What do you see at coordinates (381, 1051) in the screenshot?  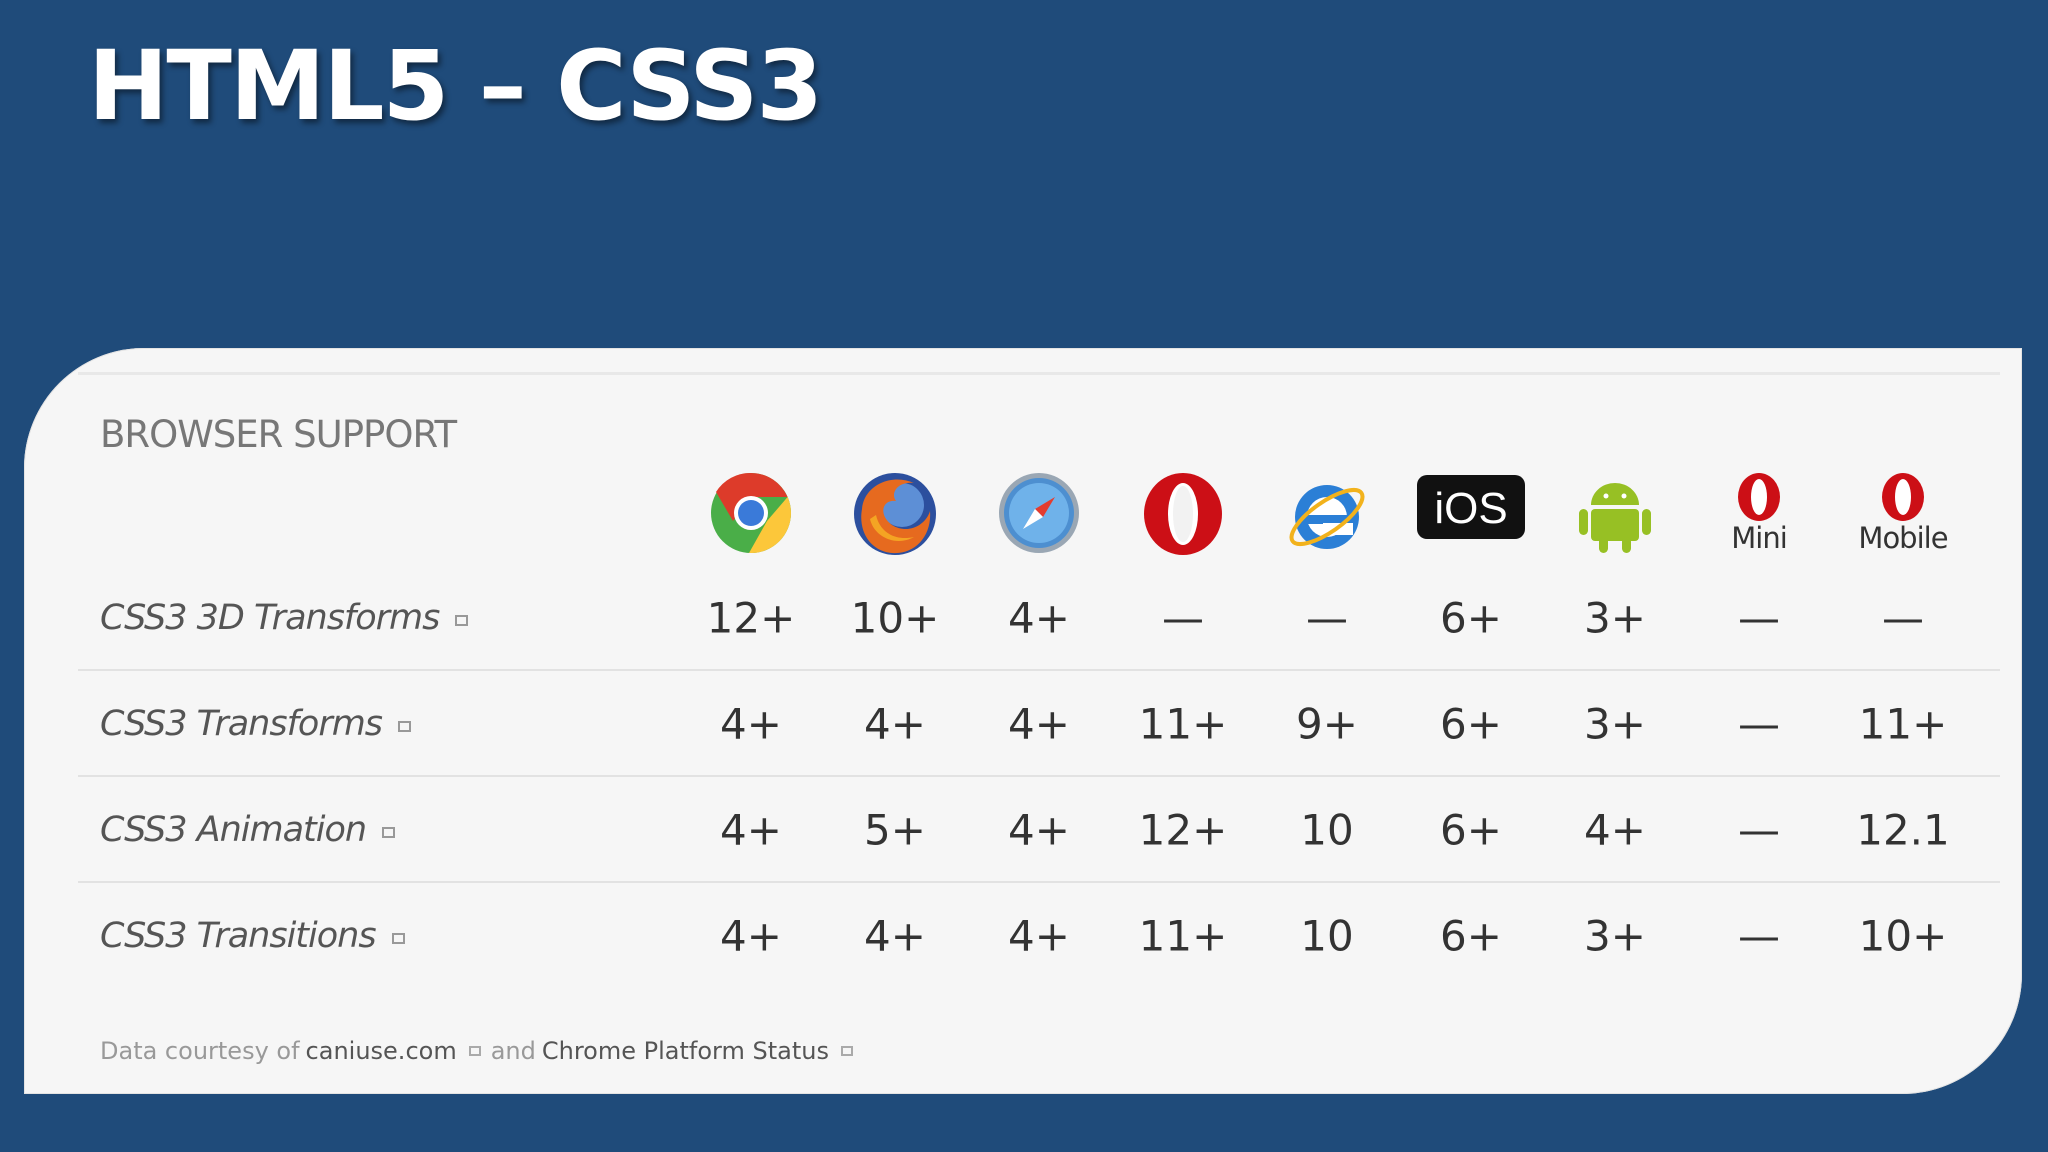 I see `caniuse-link: caniuse.com` at bounding box center [381, 1051].